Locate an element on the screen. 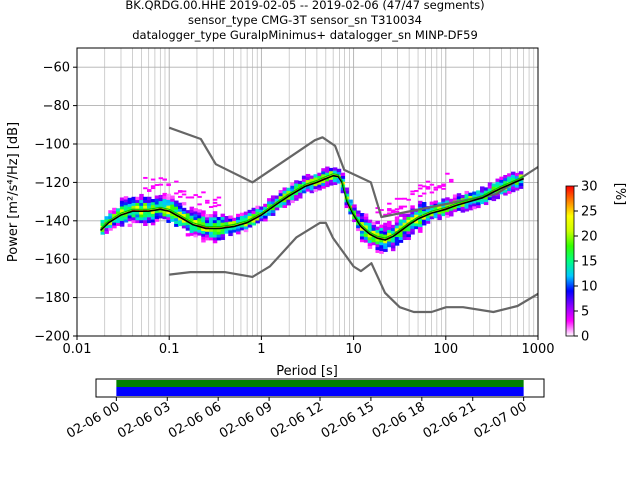 This screenshot has width=640, height=480. y-tick-label: −200 is located at coordinates (52, 337).